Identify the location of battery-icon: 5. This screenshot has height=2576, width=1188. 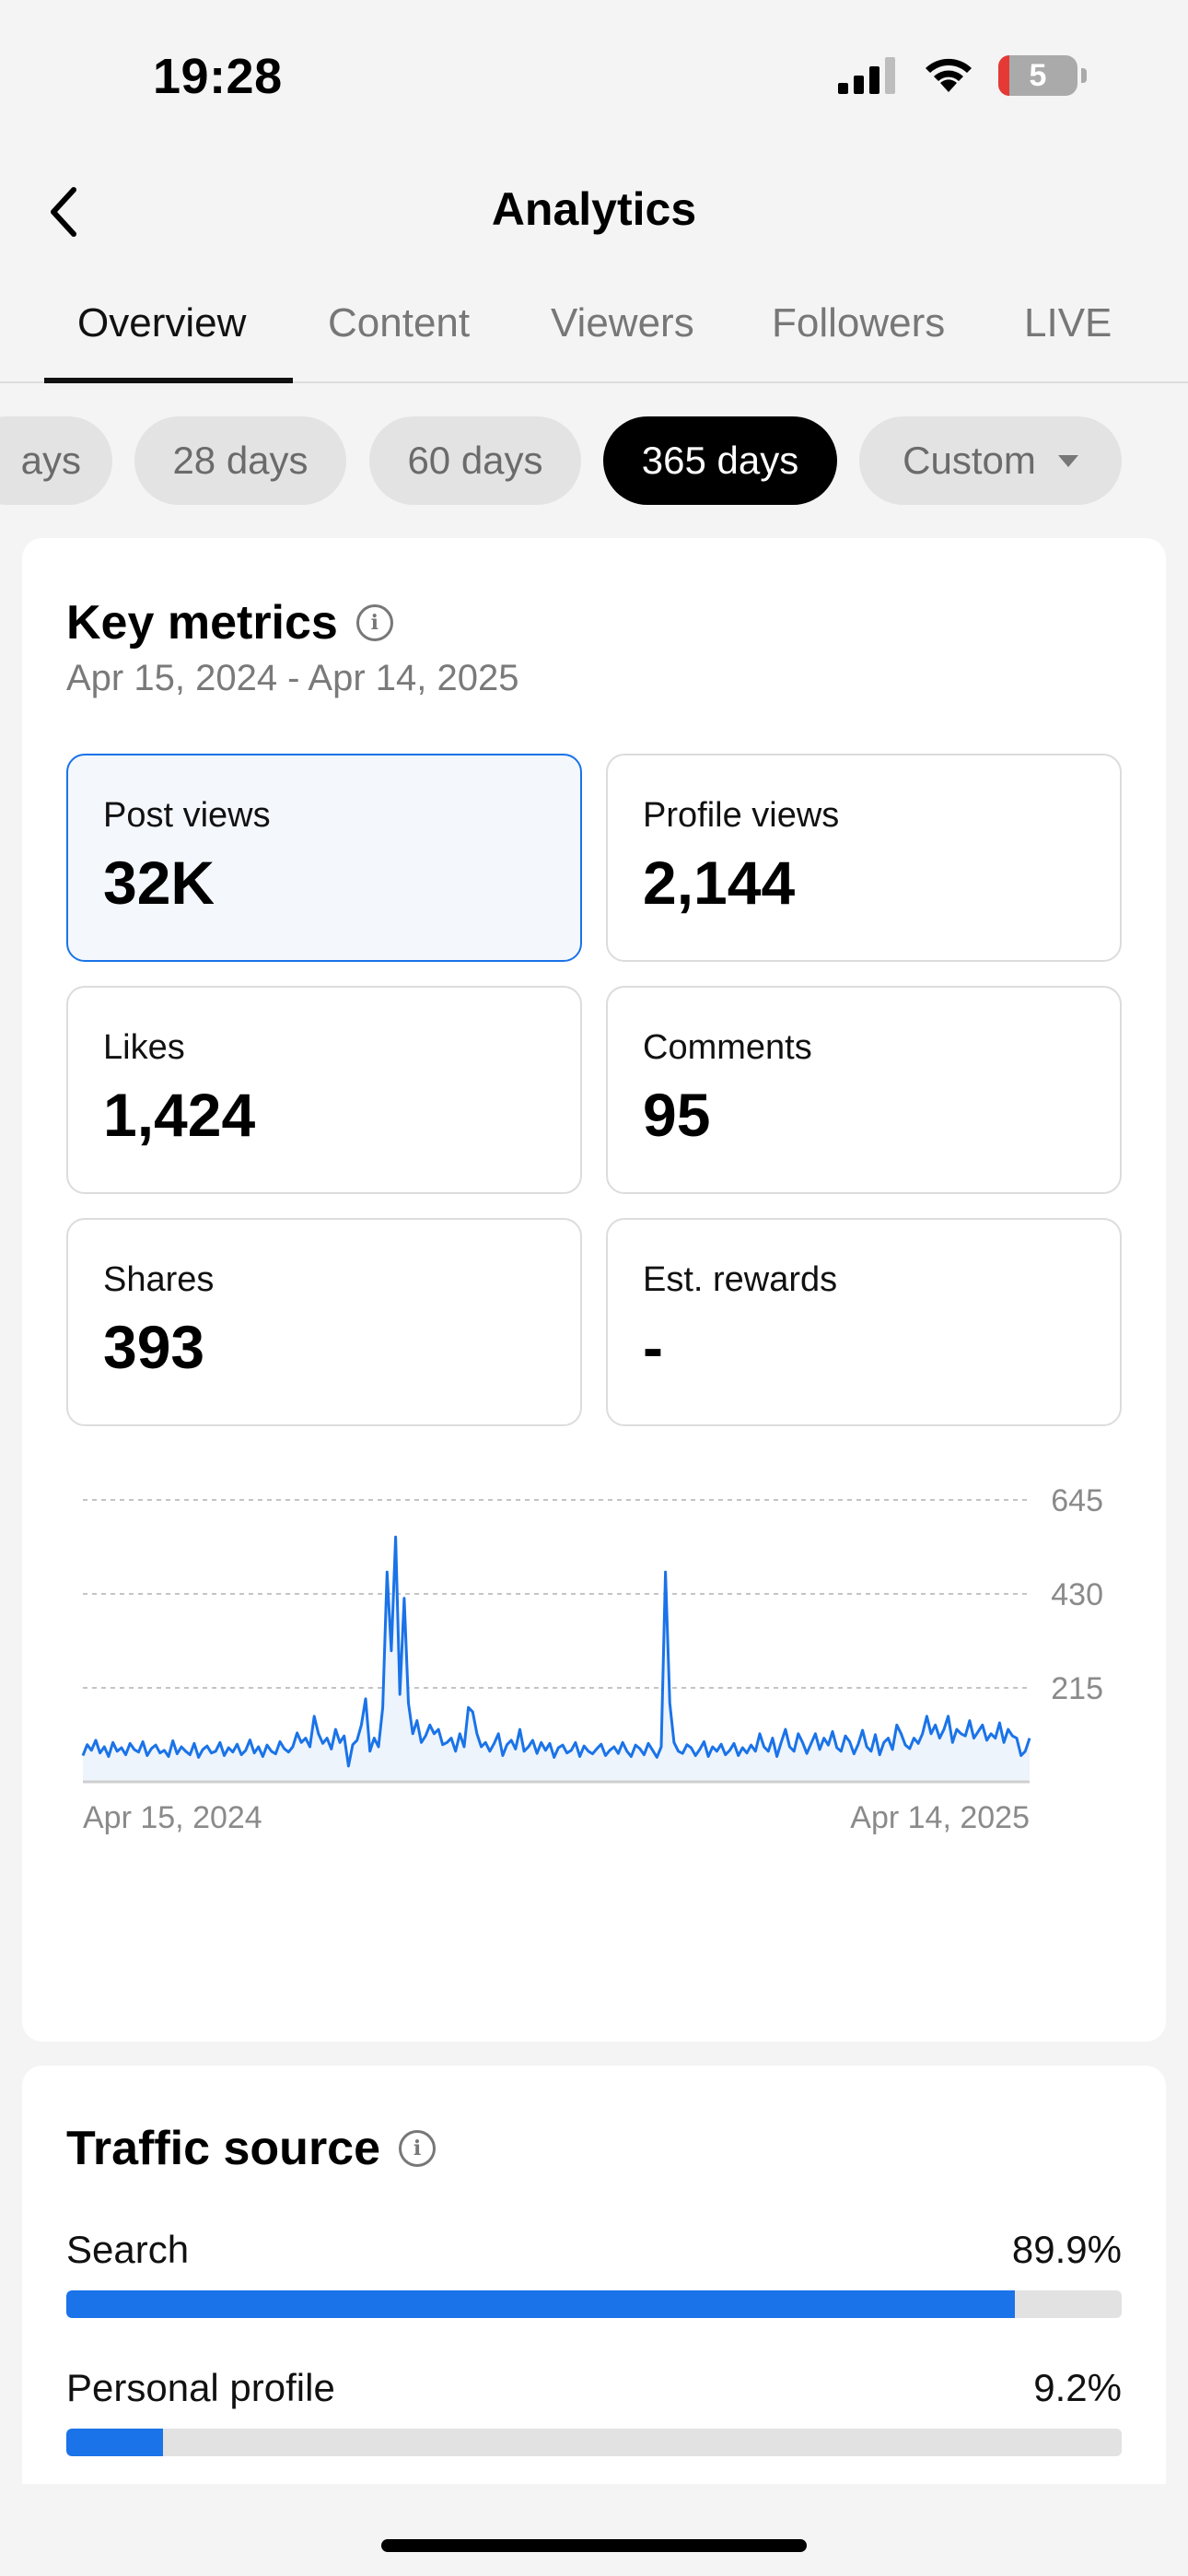
(1037, 75).